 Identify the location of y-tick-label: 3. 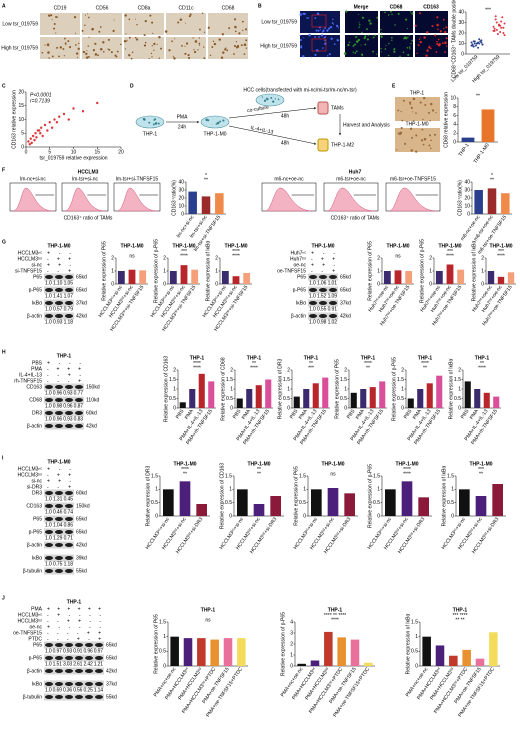
(291, 633).